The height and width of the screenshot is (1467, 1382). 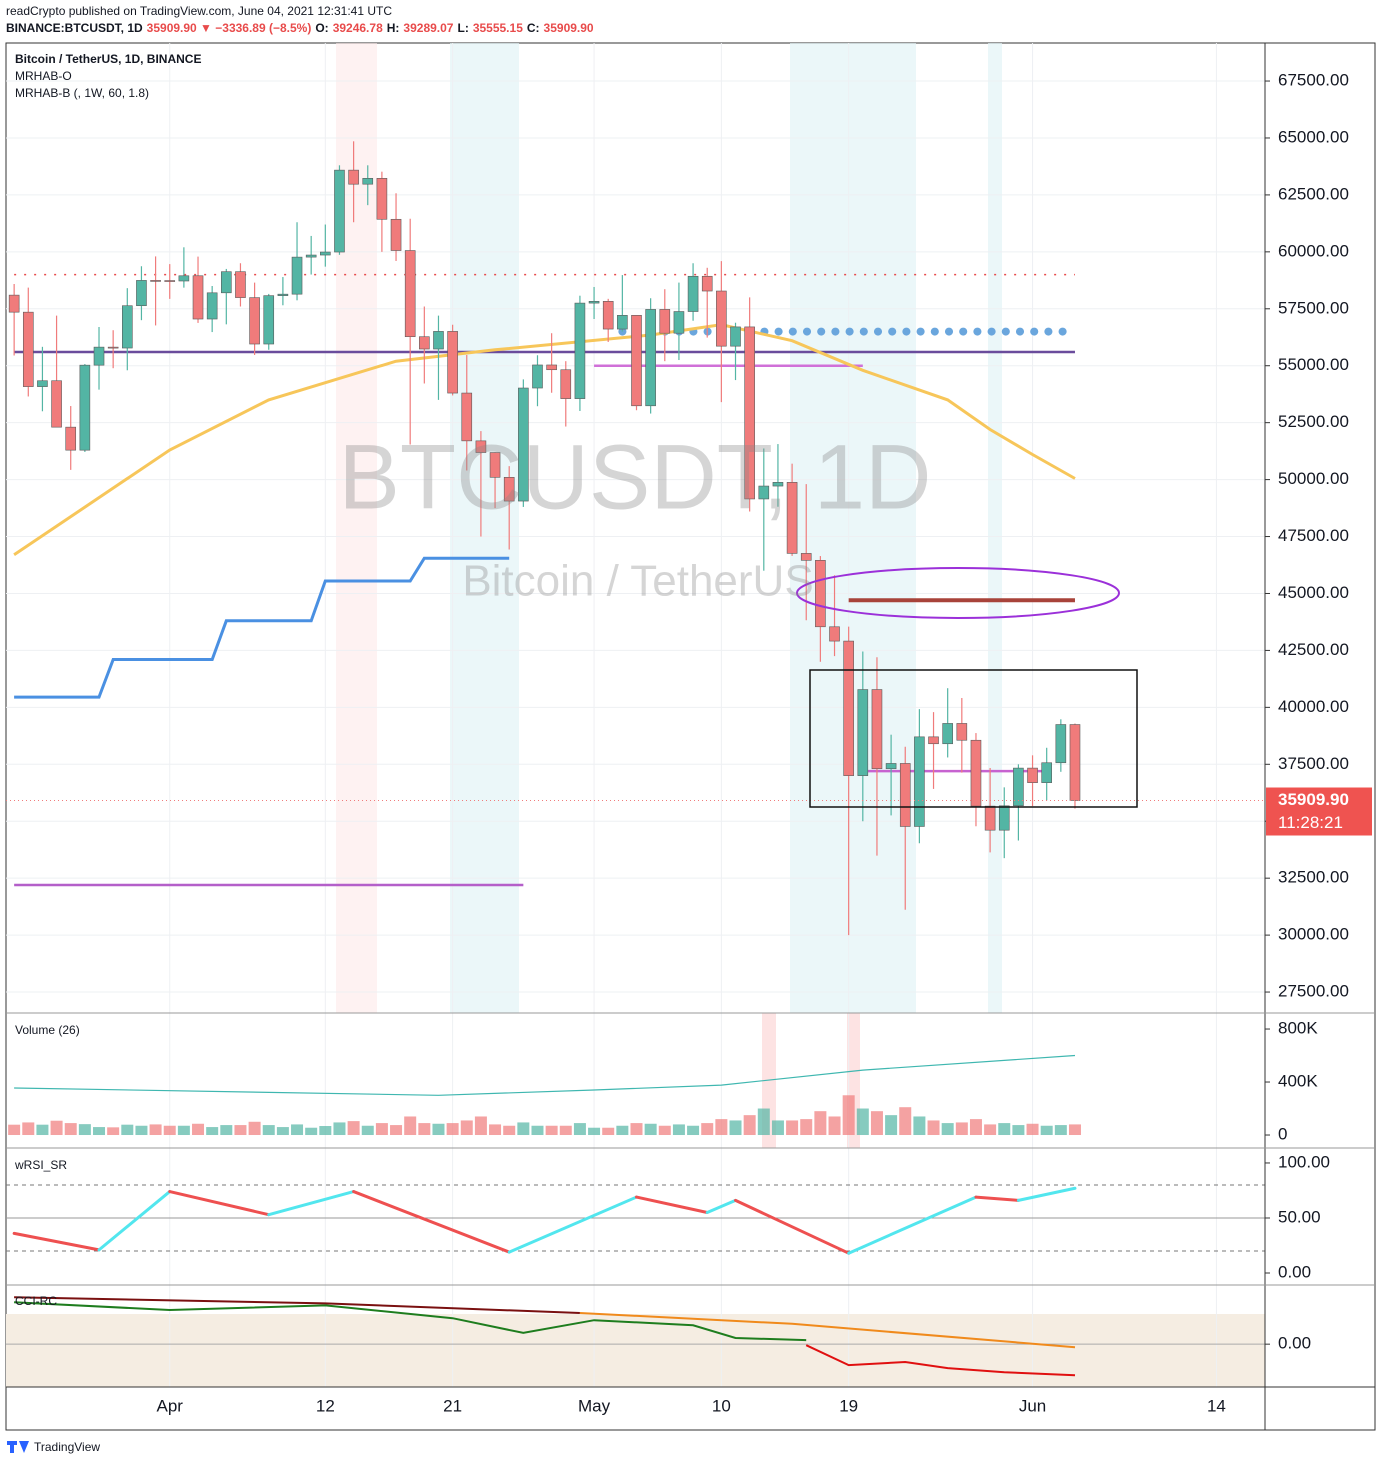 I want to click on indicator-legend: MRHAB-O, so click(x=43, y=76).